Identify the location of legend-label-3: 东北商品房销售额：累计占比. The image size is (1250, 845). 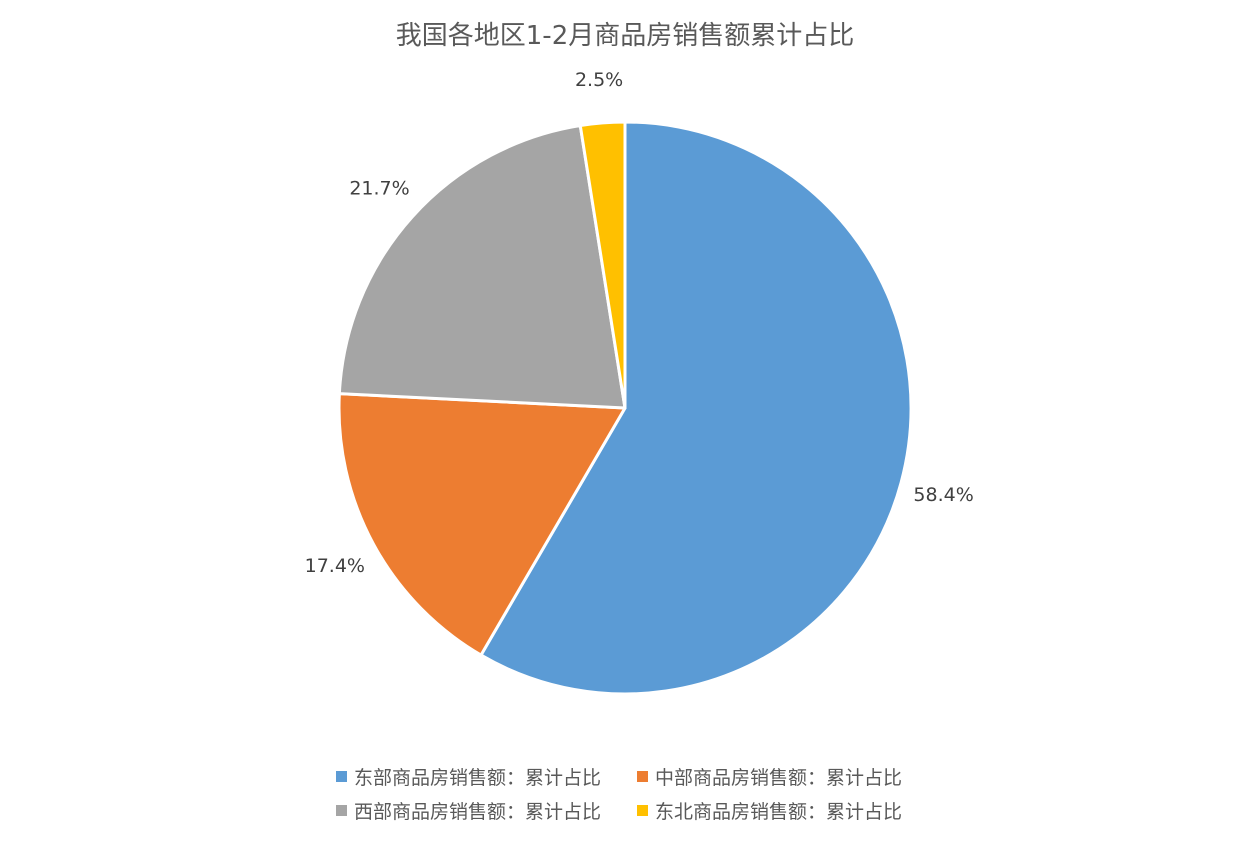
(778, 812).